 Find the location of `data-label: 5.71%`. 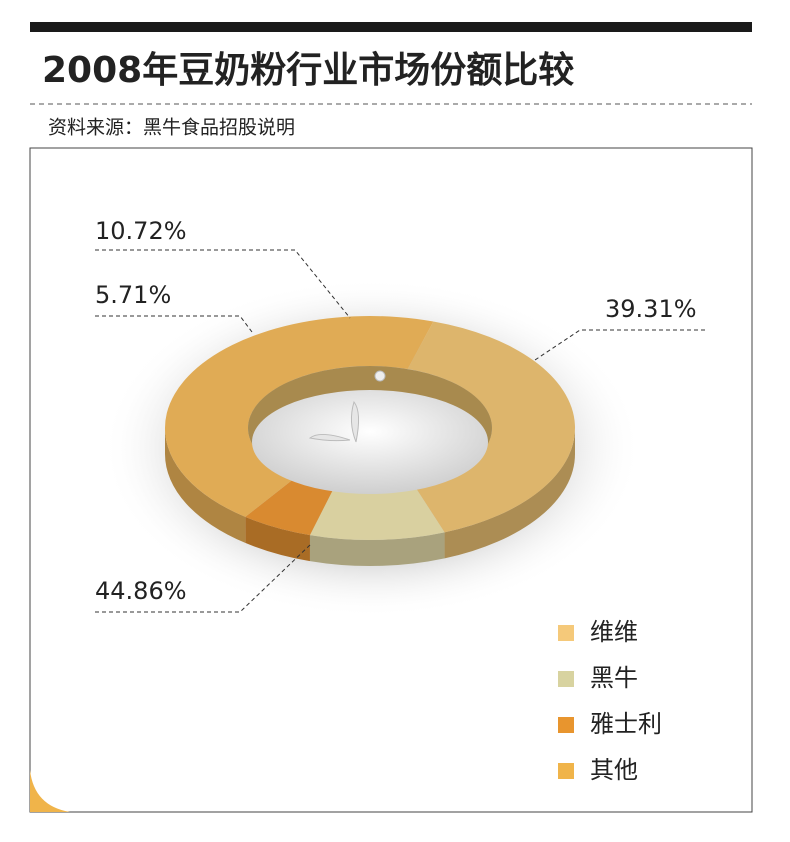

data-label: 5.71% is located at coordinates (133, 295).